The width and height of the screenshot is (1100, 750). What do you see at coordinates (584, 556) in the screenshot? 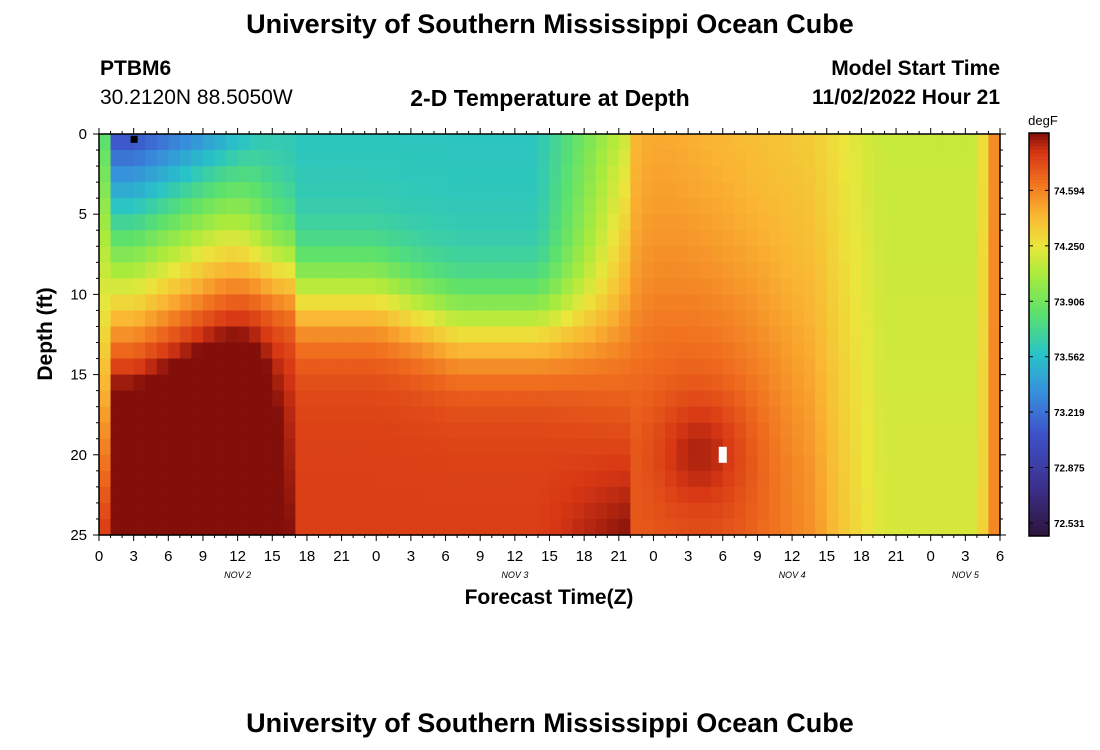
I see `x-tick-label: 18` at bounding box center [584, 556].